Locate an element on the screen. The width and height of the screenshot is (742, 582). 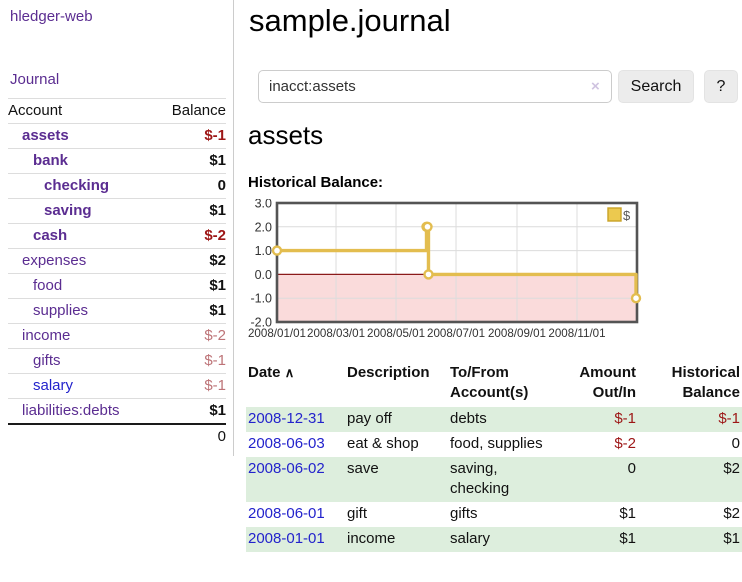
account-row: gifts $-1 is located at coordinates (117, 361).